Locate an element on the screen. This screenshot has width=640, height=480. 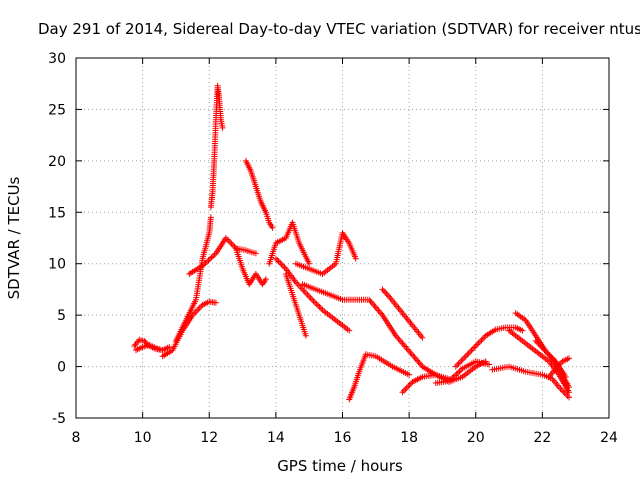
y-tick-label: 5 is located at coordinates (61, 316).